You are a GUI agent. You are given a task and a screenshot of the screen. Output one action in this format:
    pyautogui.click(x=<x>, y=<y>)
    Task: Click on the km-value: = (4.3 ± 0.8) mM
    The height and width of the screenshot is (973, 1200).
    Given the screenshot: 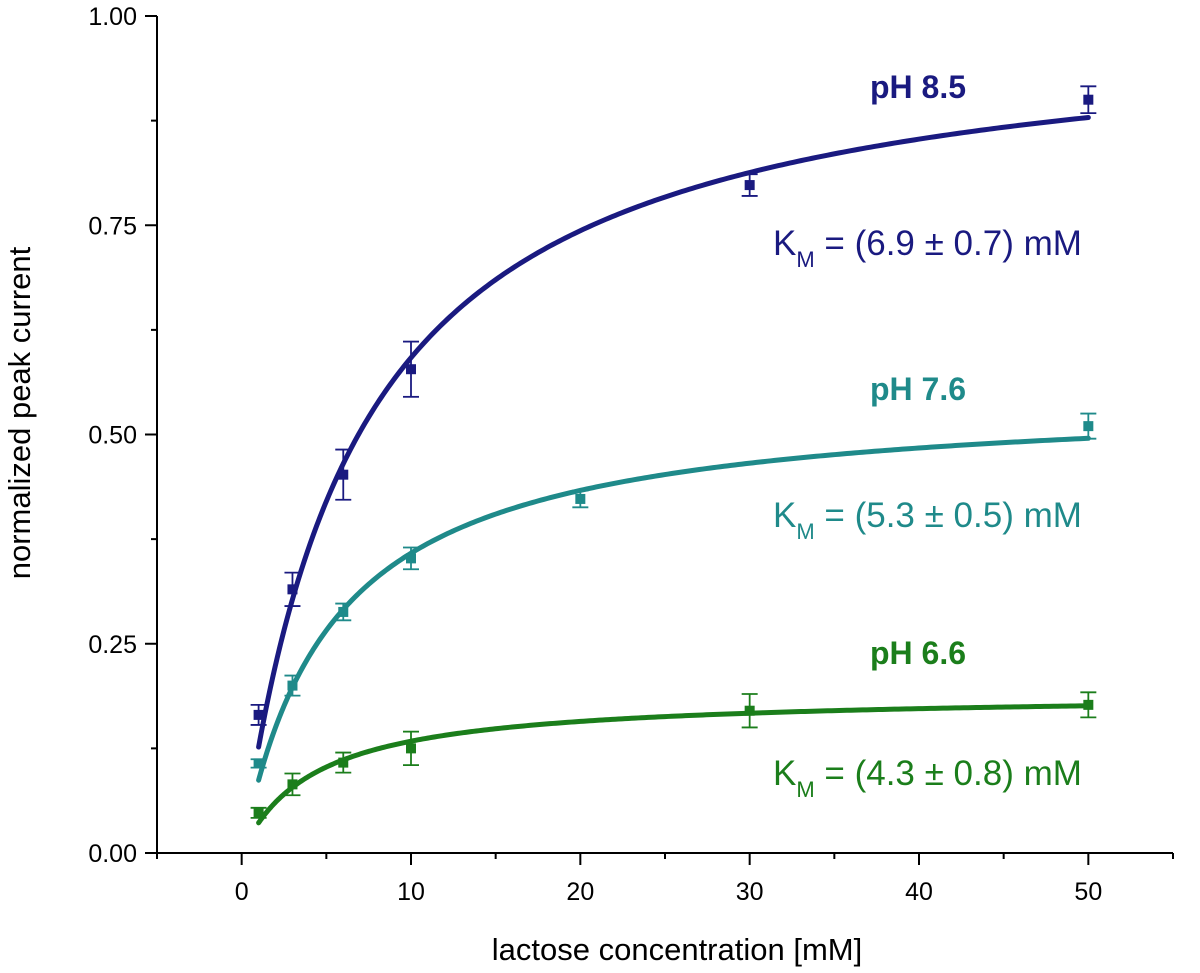 What is the action you would take?
    pyautogui.click(x=948, y=773)
    